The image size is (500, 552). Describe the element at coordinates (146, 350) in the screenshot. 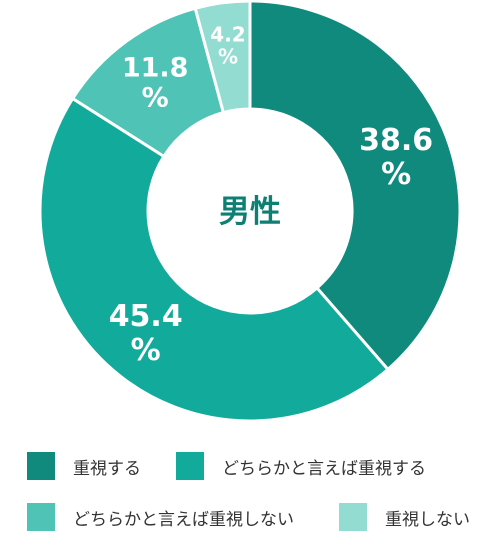

I see `slice-unit-label-2: %` at that location.